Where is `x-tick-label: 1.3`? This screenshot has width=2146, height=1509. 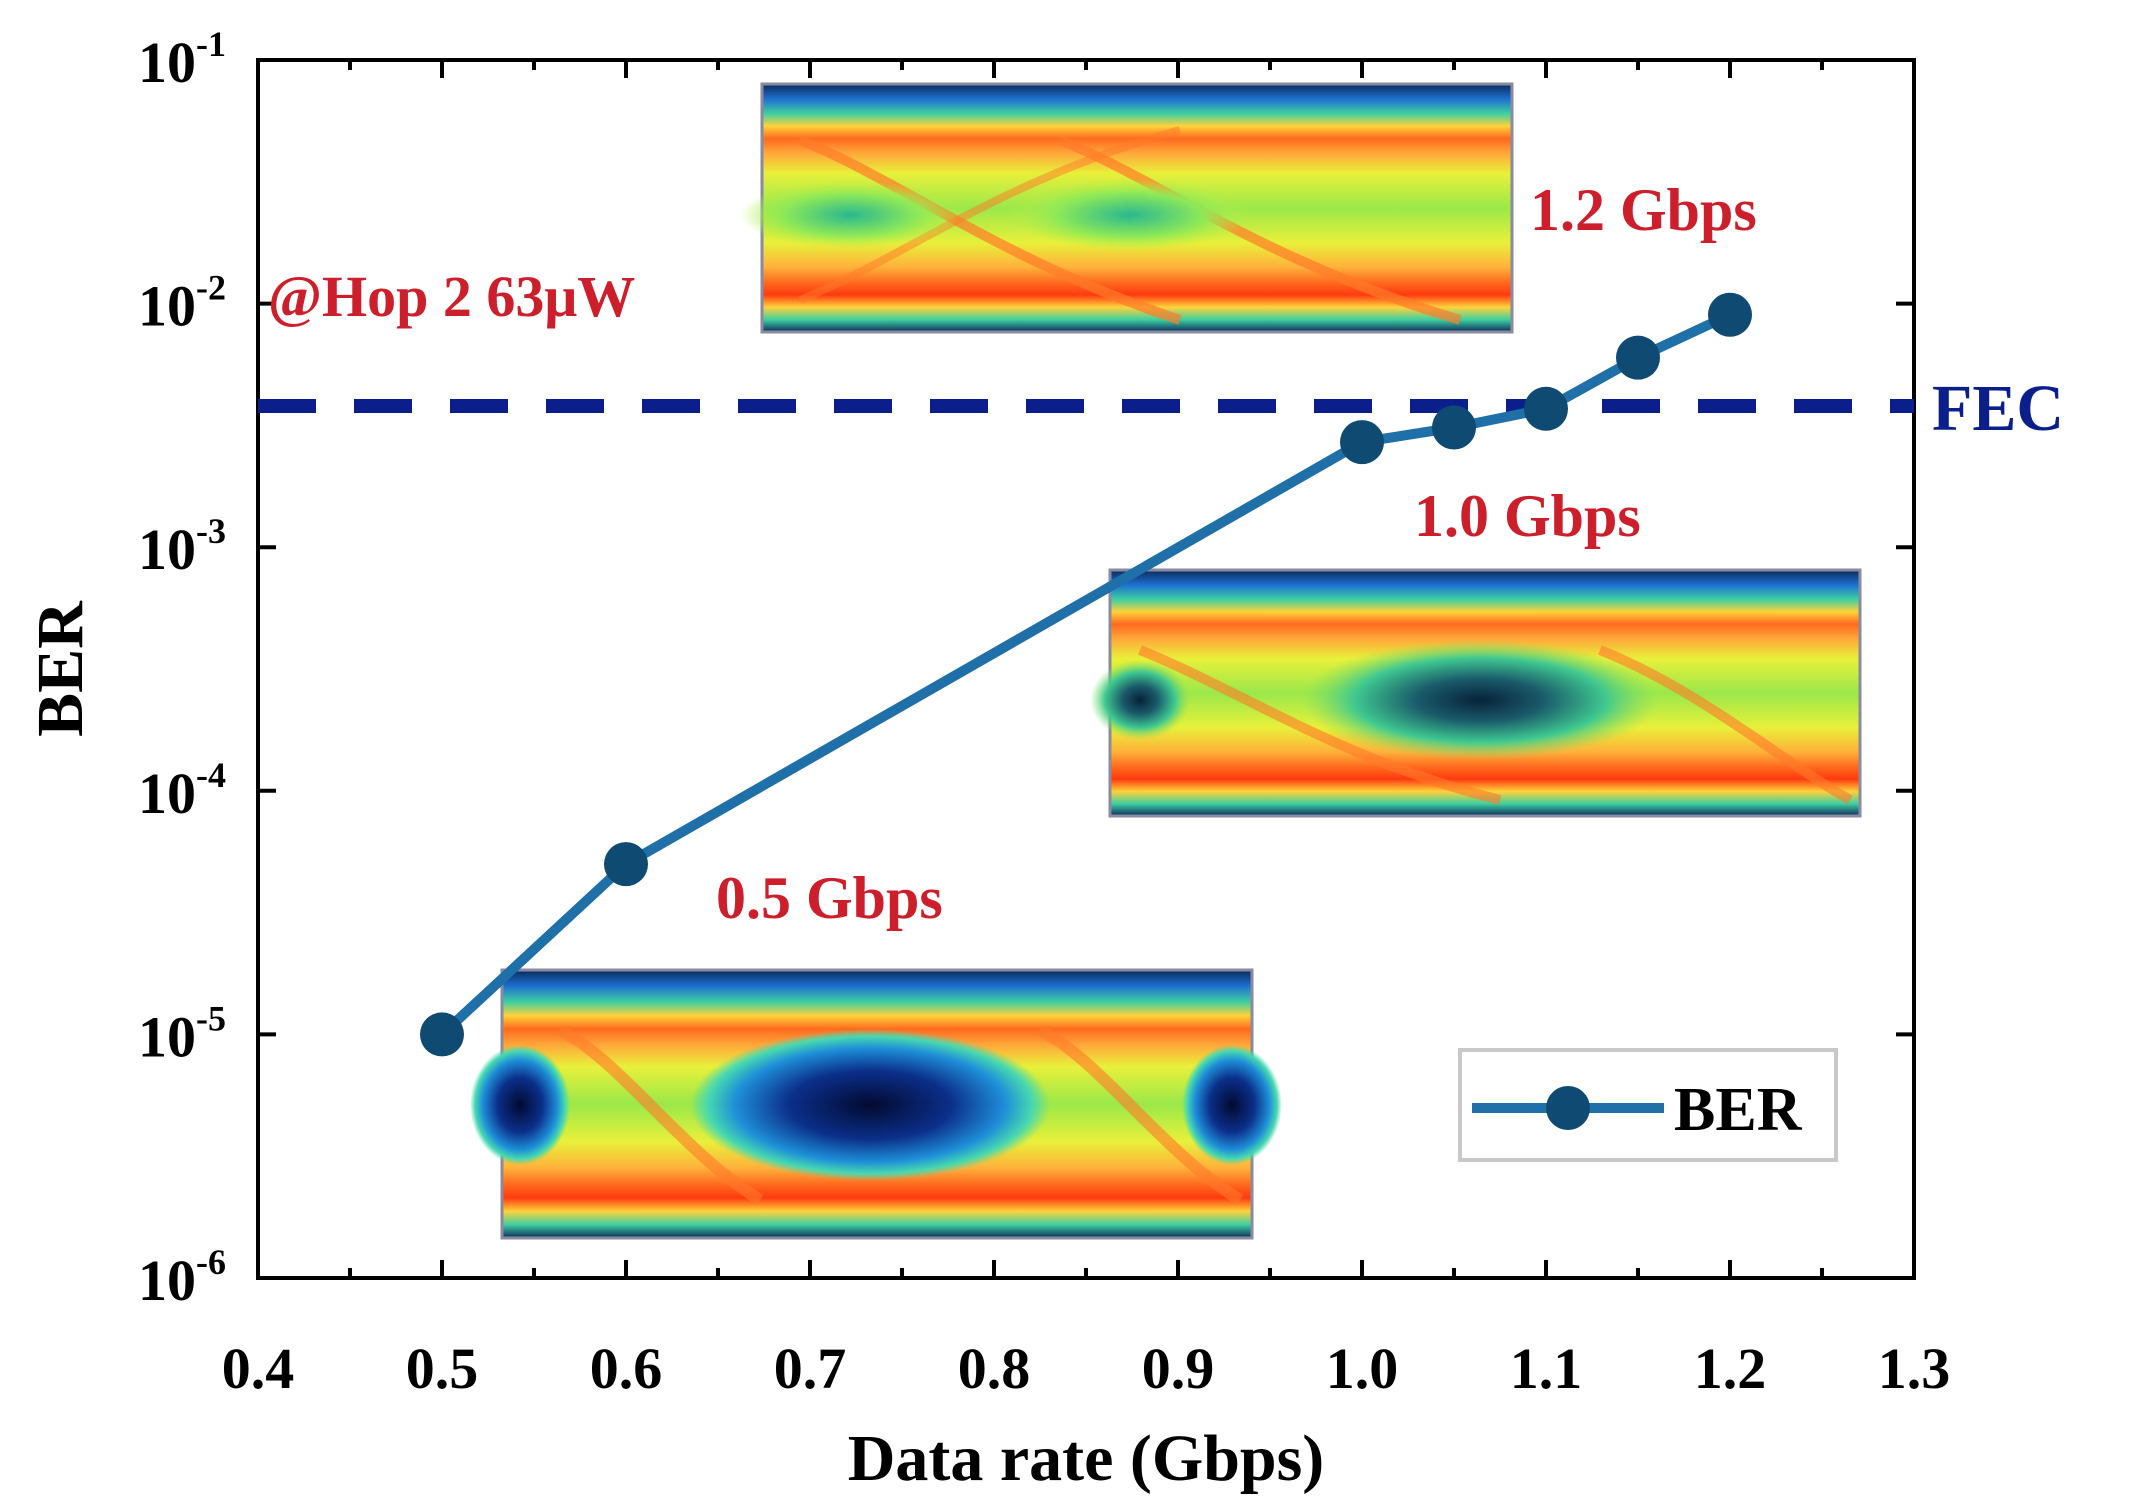
x-tick-label: 1.3 is located at coordinates (1914, 1368).